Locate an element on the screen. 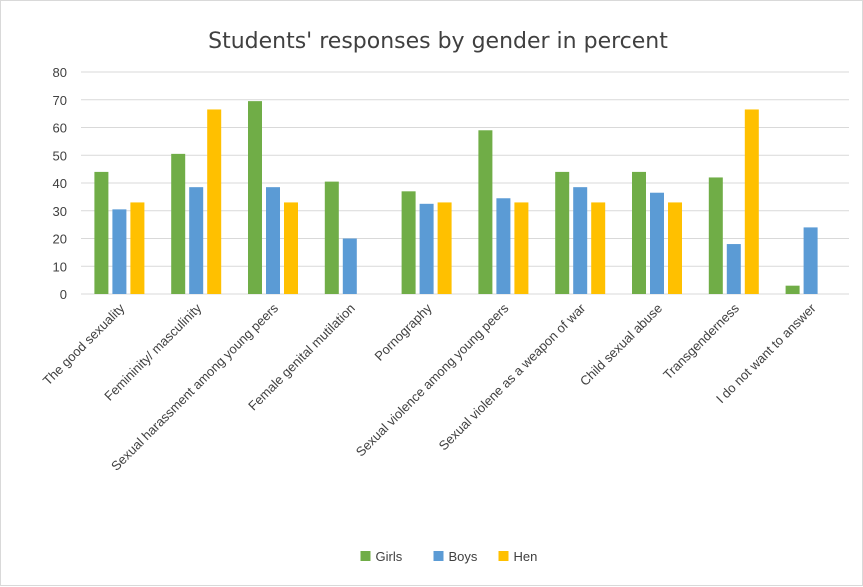 The width and height of the screenshot is (863, 587). y-axis-ticks: 0 10 20 30 40 50 60 70 80 is located at coordinates (60, 183).